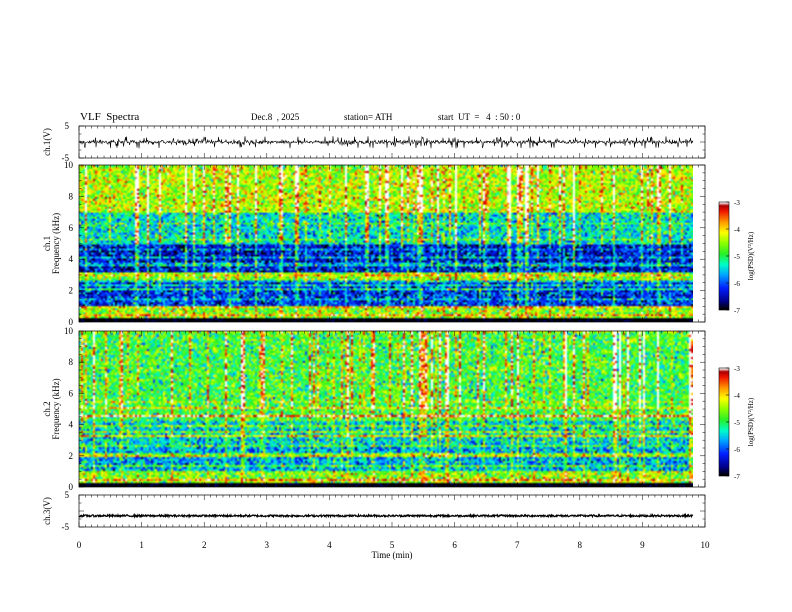 The image size is (792, 612). I want to click on colorbar-tick-label-ch2: -6, so click(737, 450).